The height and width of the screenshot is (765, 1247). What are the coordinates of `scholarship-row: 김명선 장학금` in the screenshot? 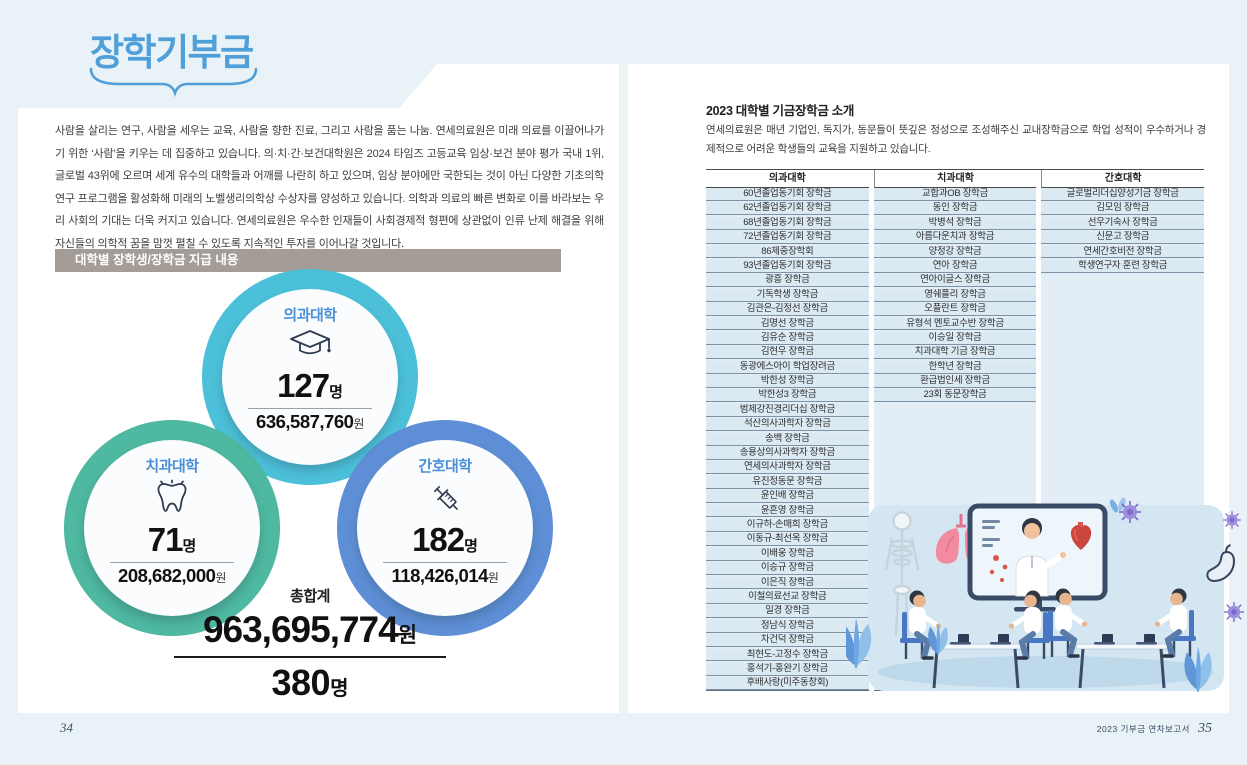 It's located at (787, 324).